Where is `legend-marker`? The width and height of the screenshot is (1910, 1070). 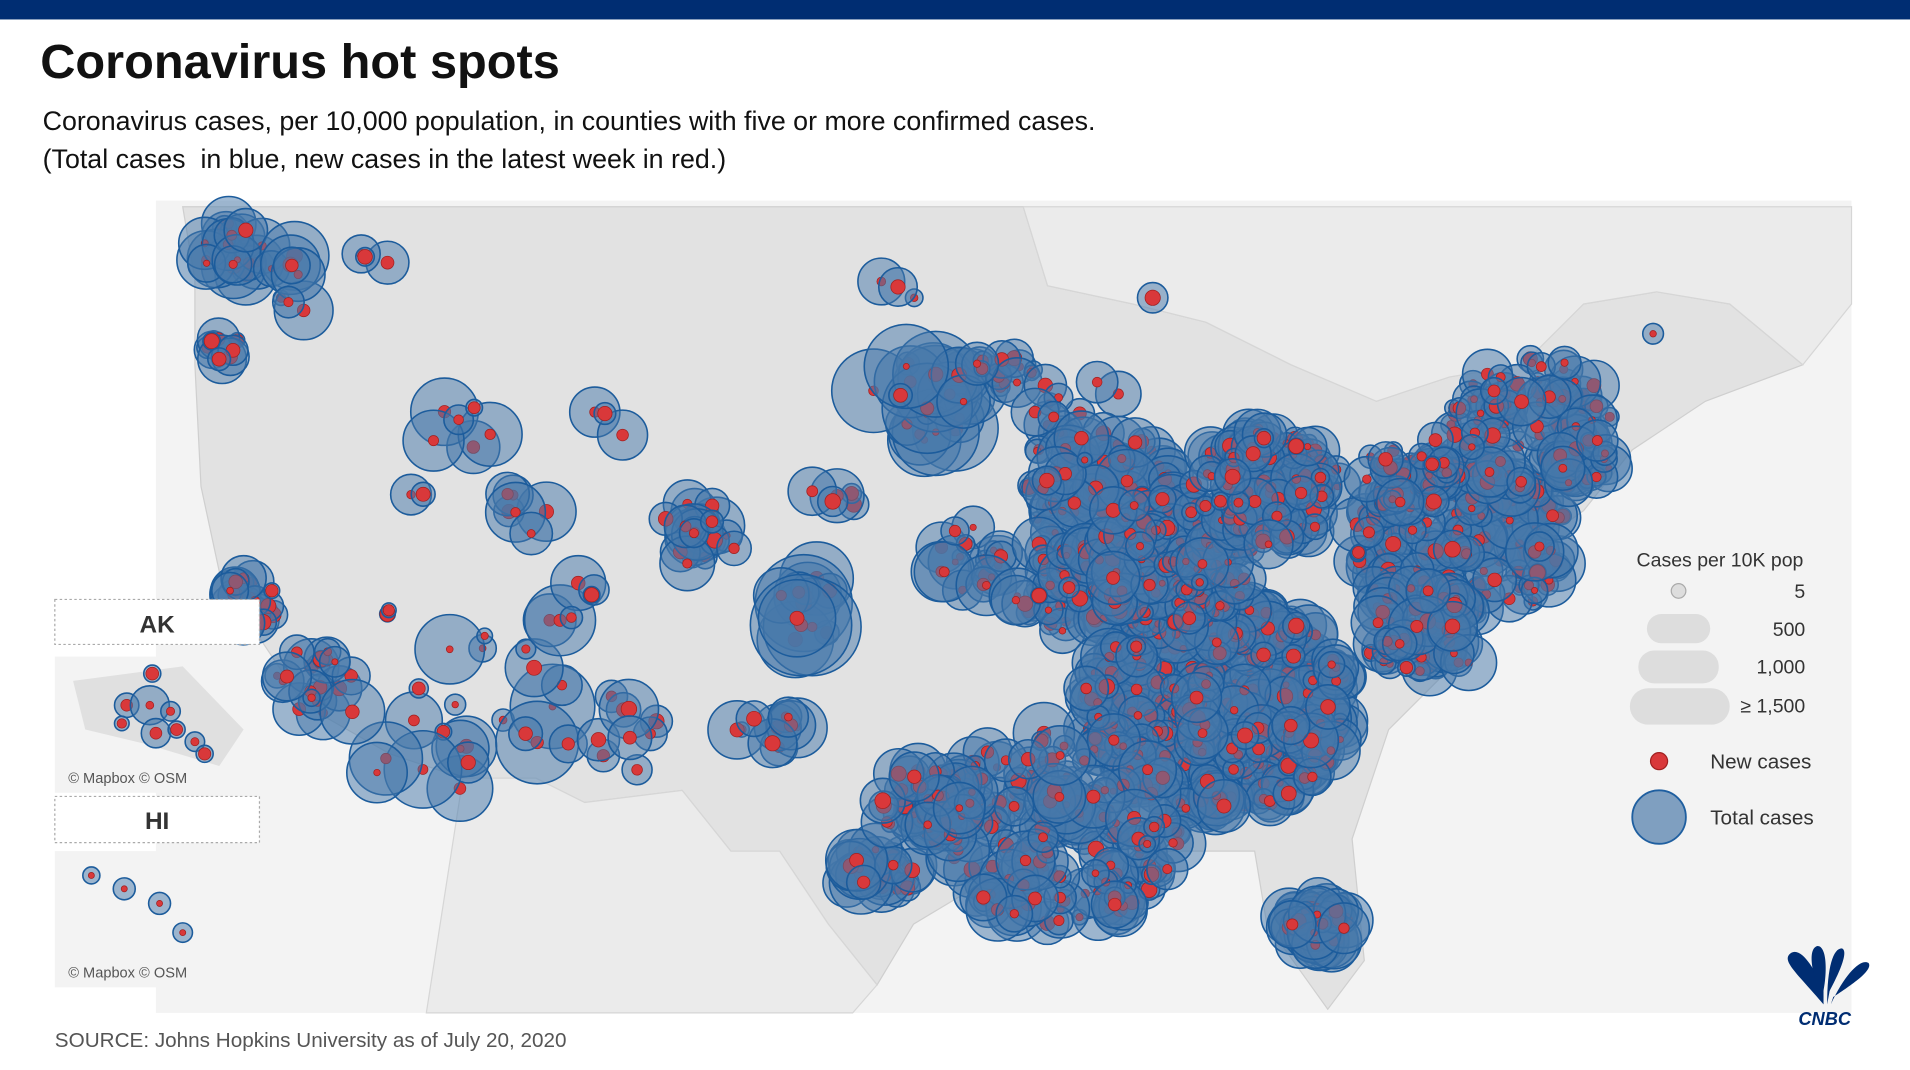 legend-marker is located at coordinates (1659, 817).